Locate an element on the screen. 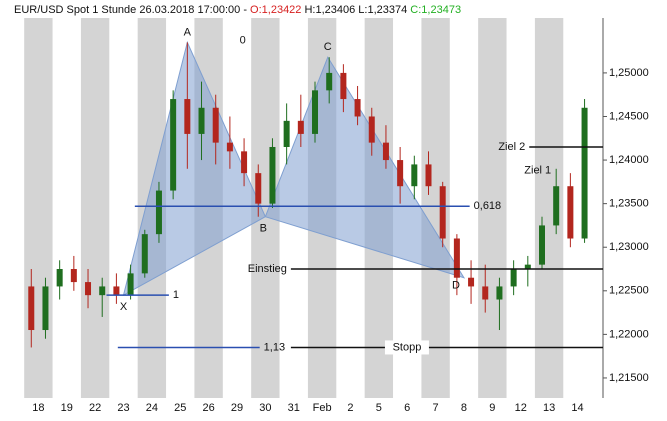 The width and height of the screenshot is (667, 421). x-tick-label: Feb is located at coordinates (322, 408).